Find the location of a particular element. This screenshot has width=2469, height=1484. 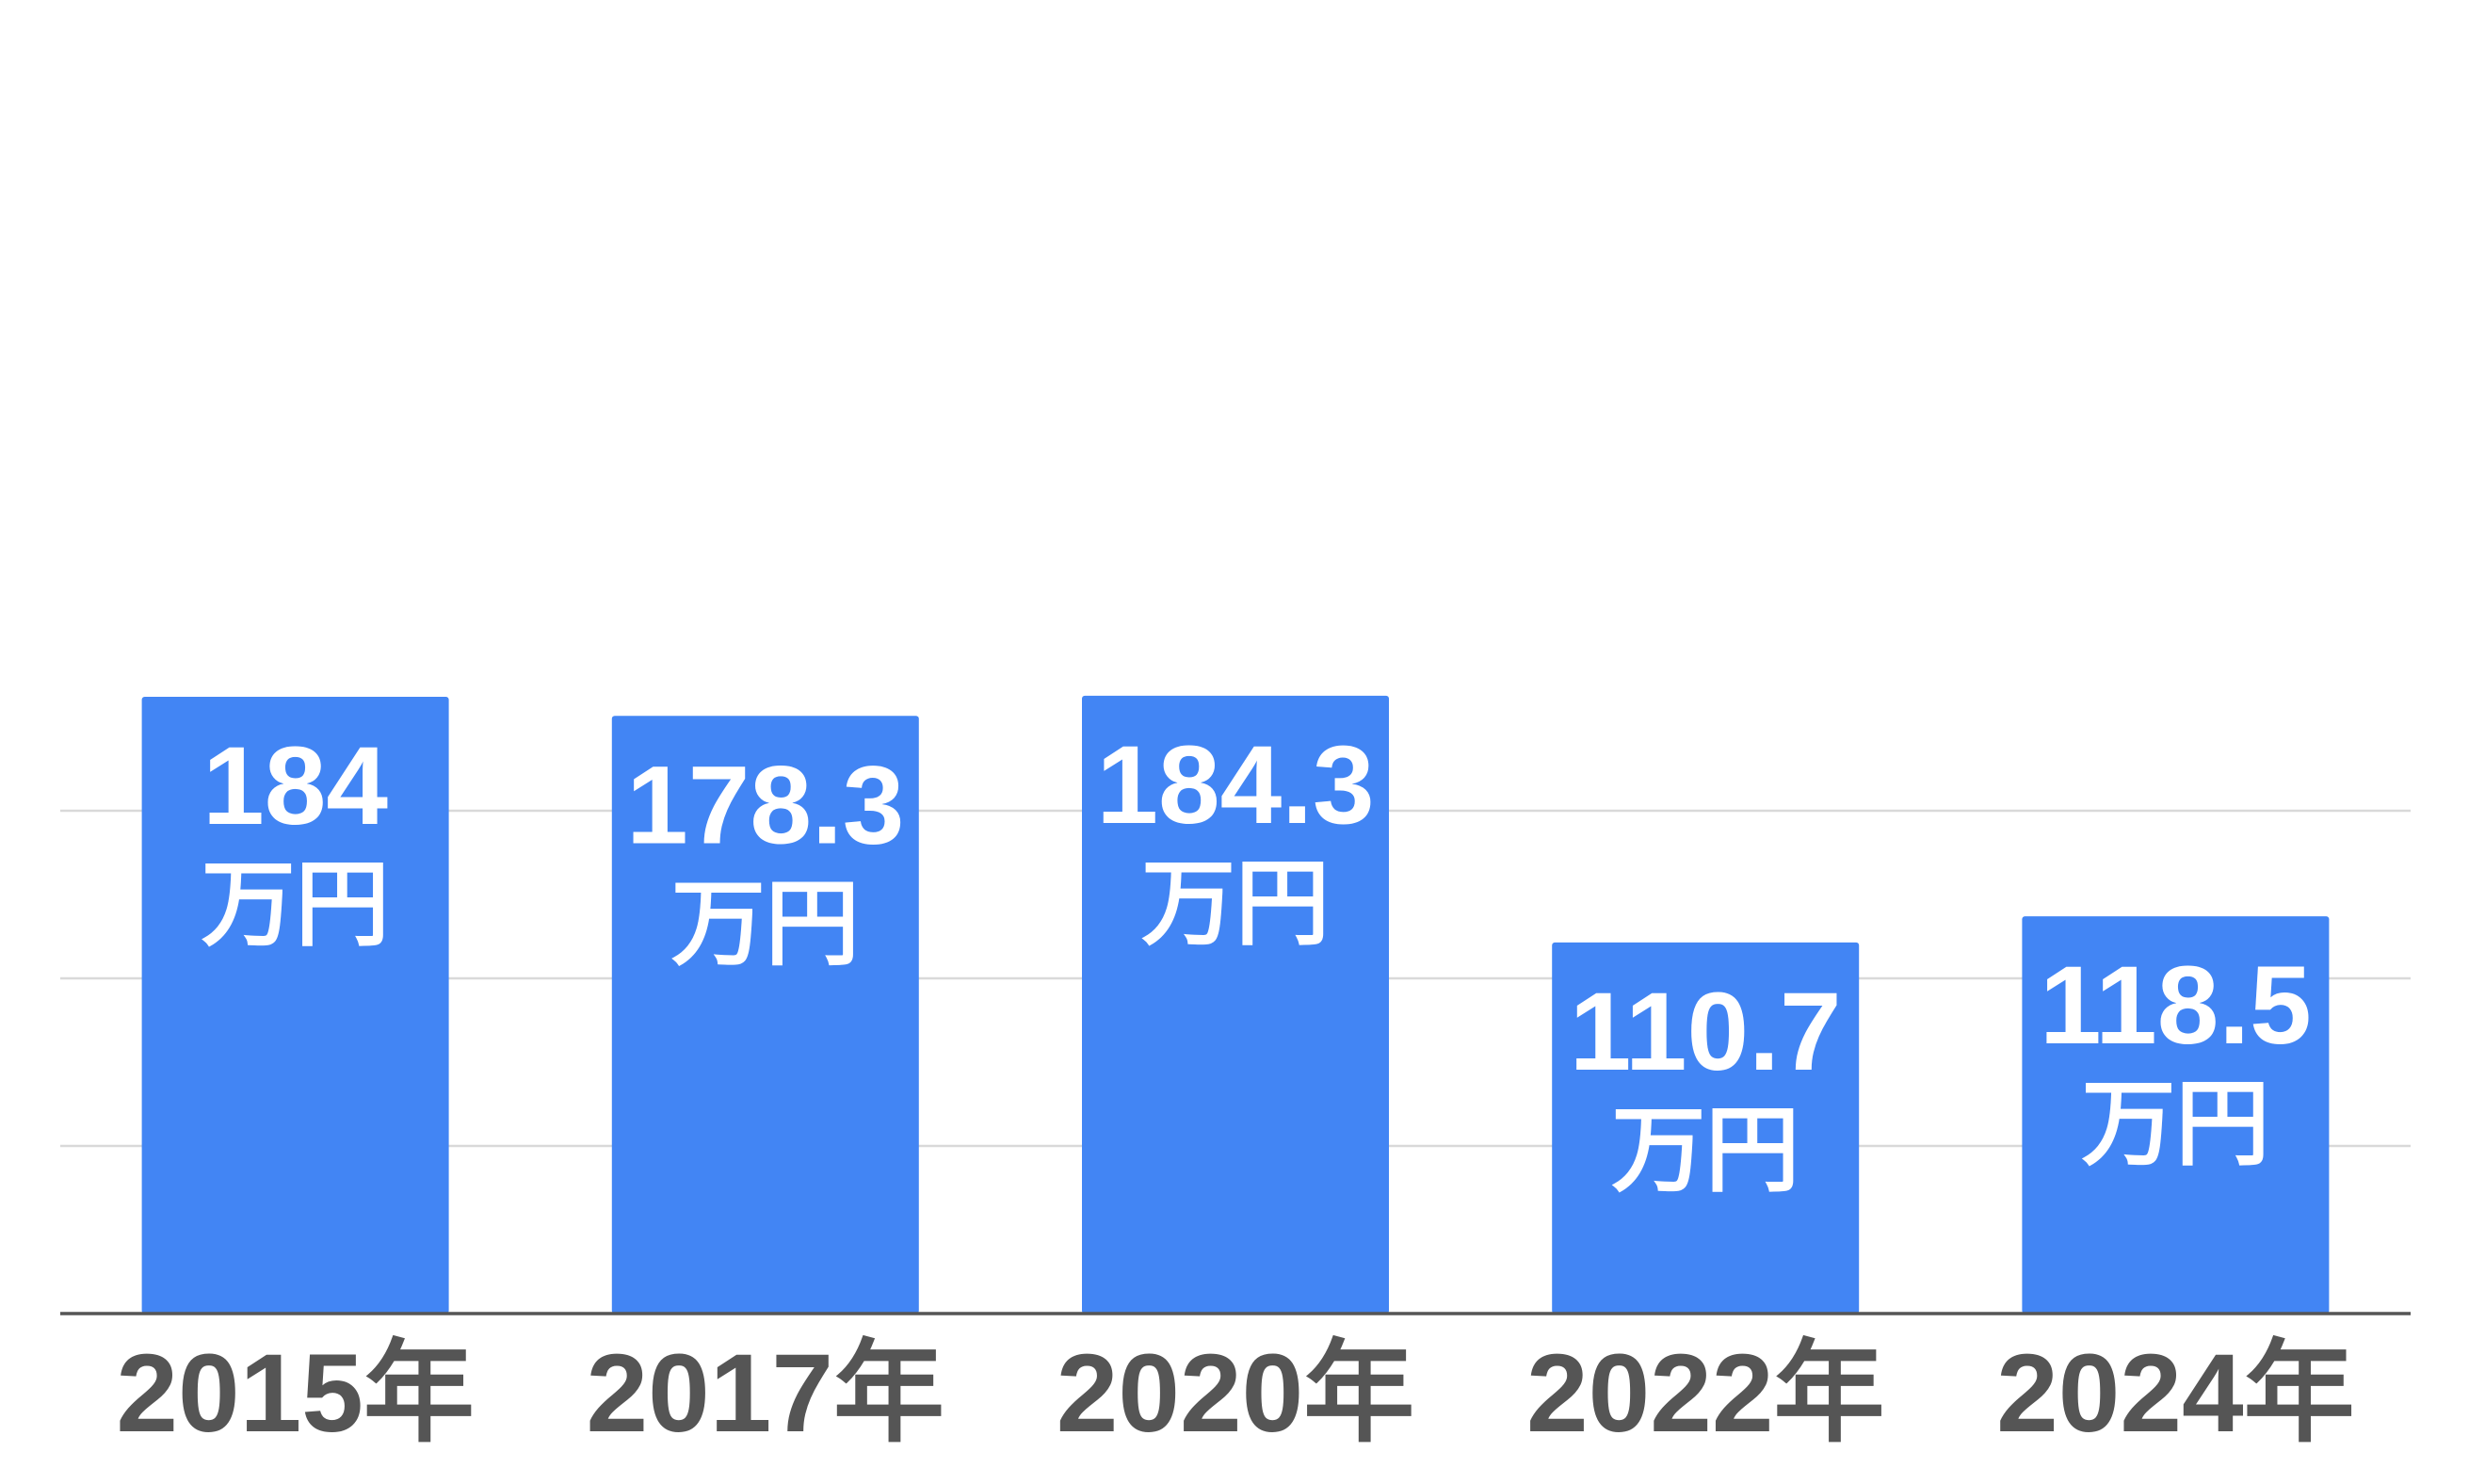

x-axis-tick-labels: 2015年 2017年 2020年 2022年 2024年 is located at coordinates (1235, 1394).